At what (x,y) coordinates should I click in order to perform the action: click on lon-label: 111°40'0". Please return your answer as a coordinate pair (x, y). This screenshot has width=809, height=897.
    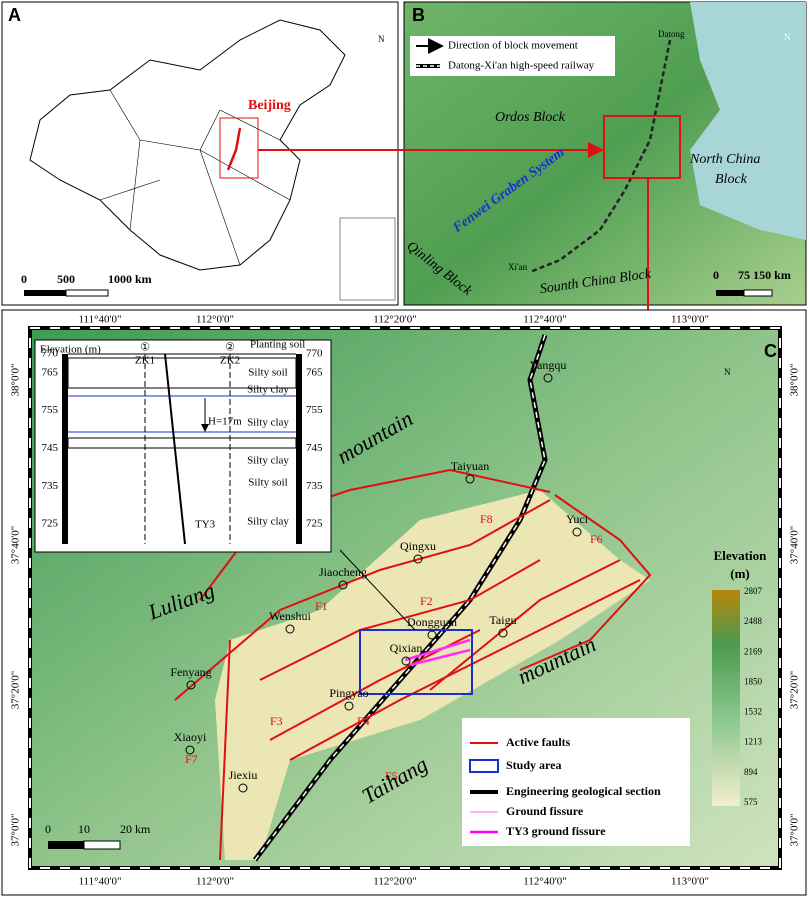
    Looking at the image, I should click on (99, 882).